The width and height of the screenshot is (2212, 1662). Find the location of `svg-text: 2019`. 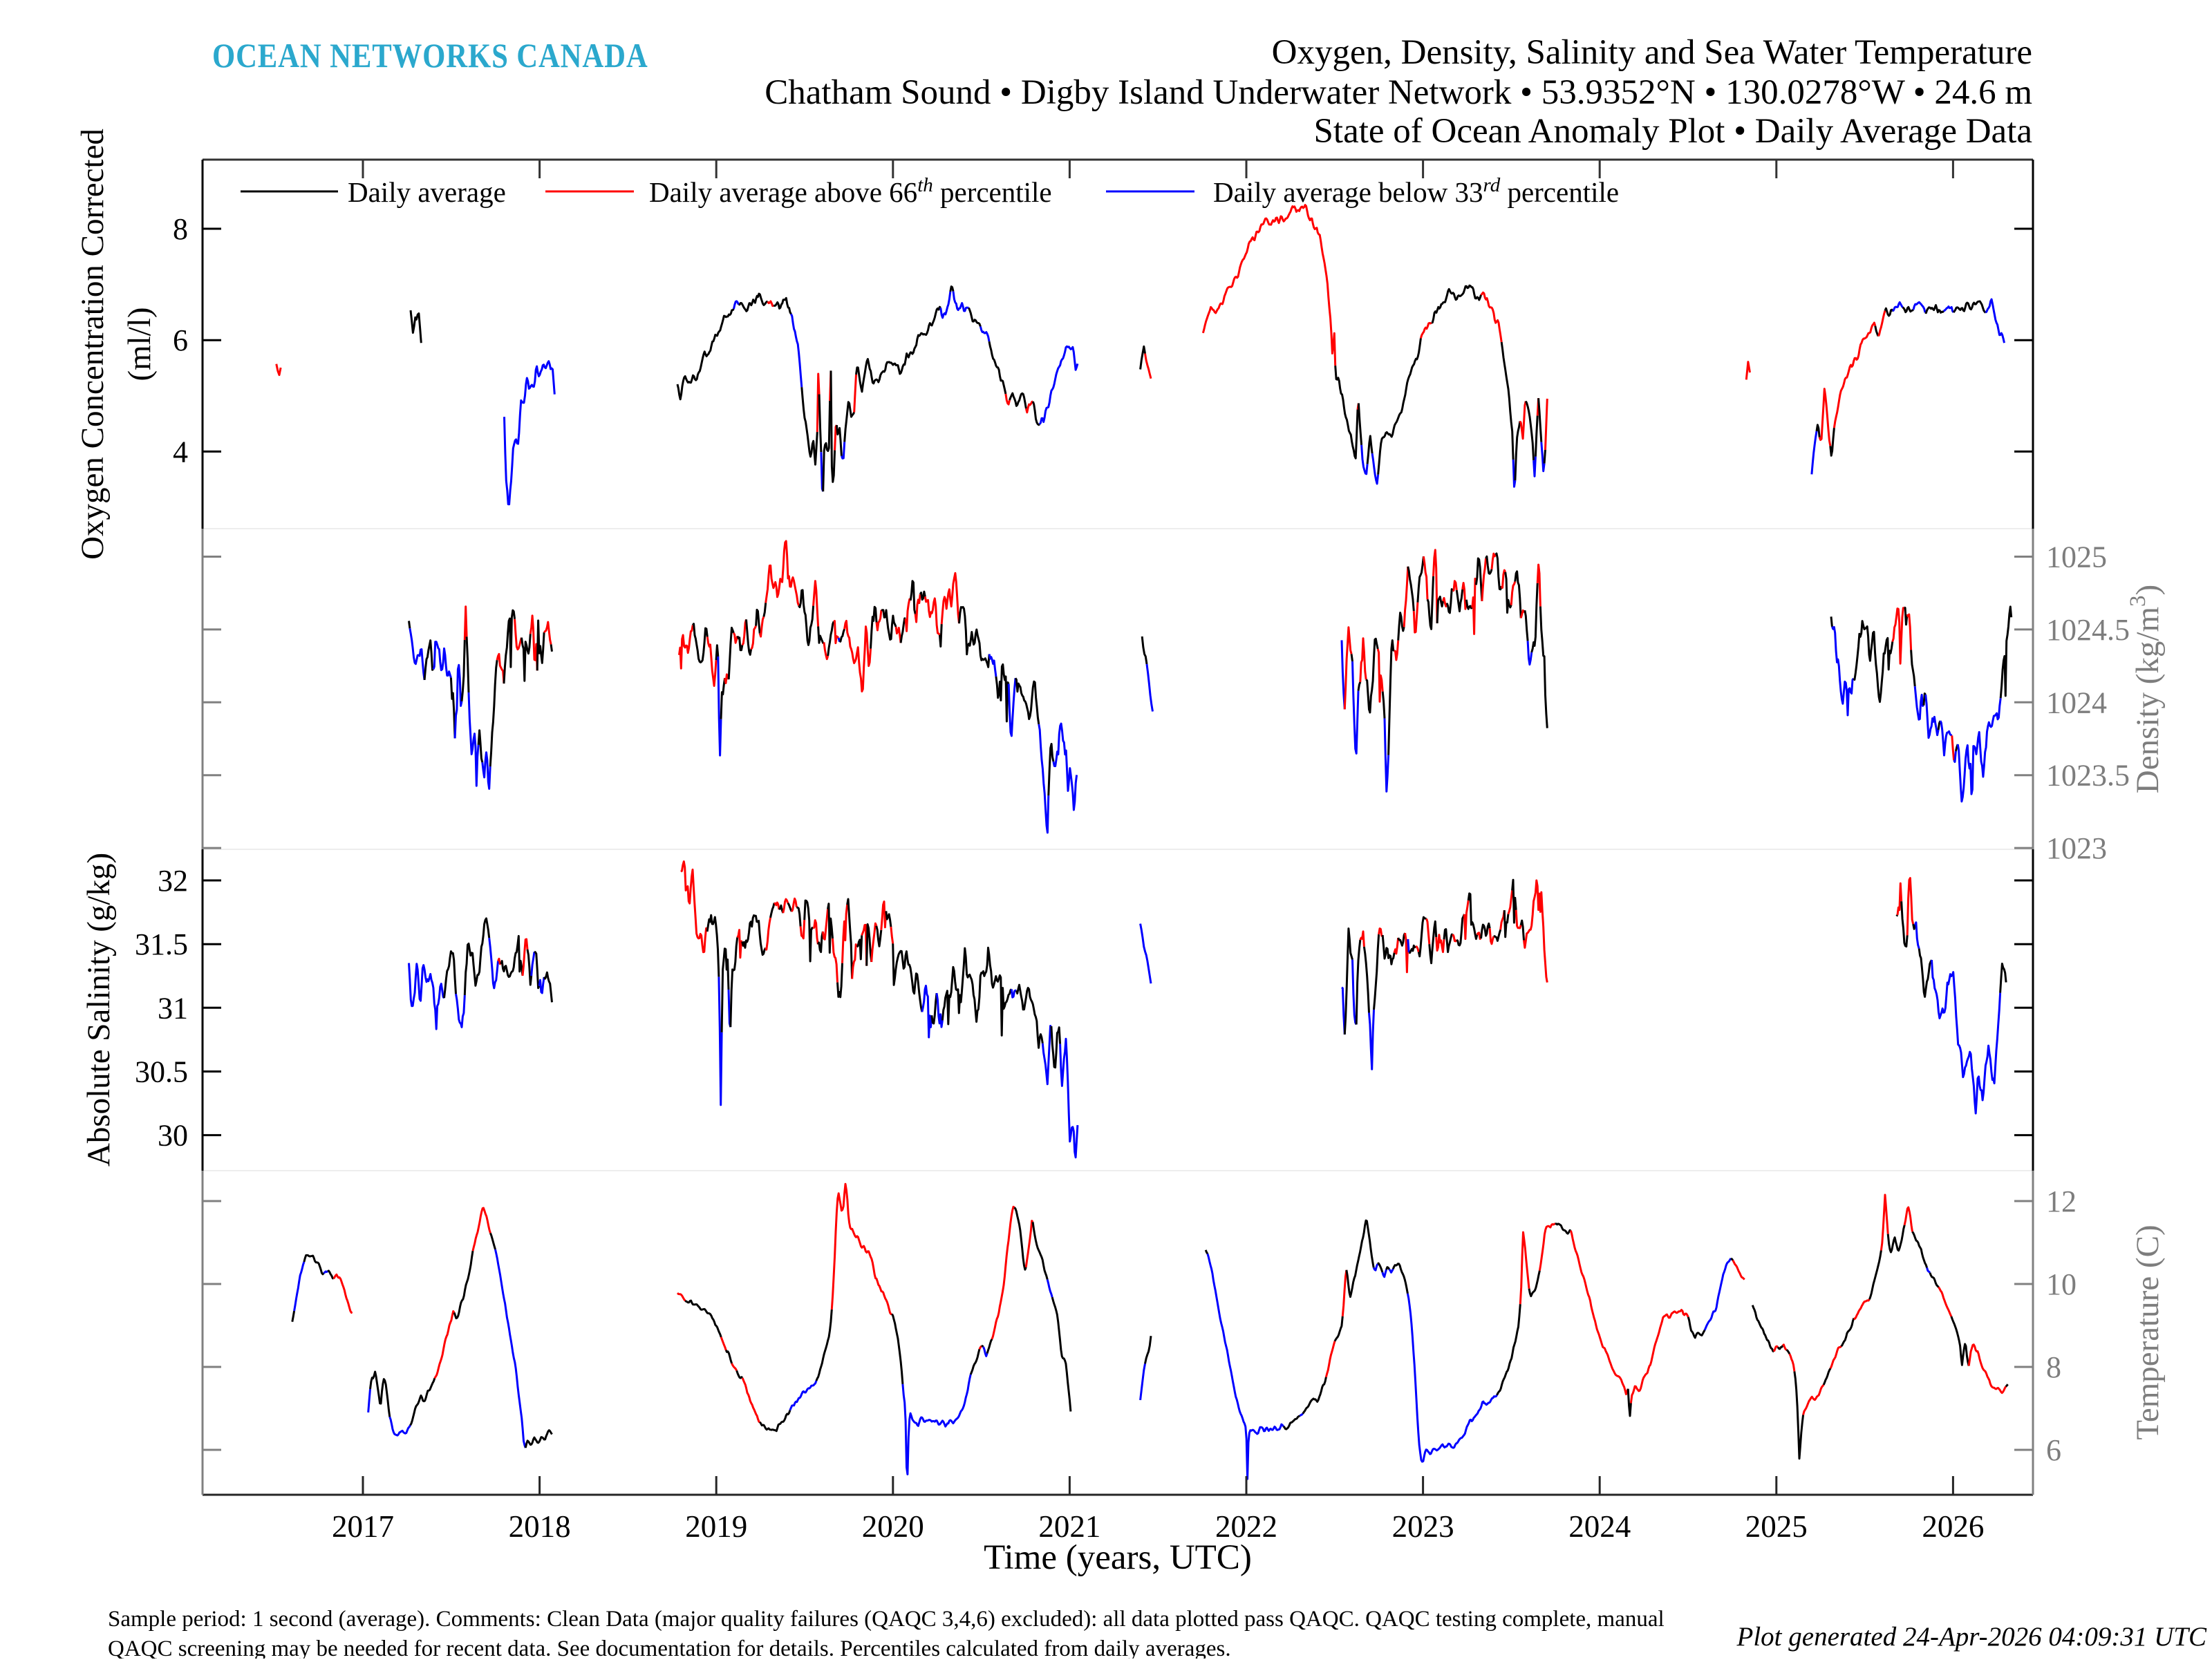

svg-text: 2019 is located at coordinates (716, 1527).